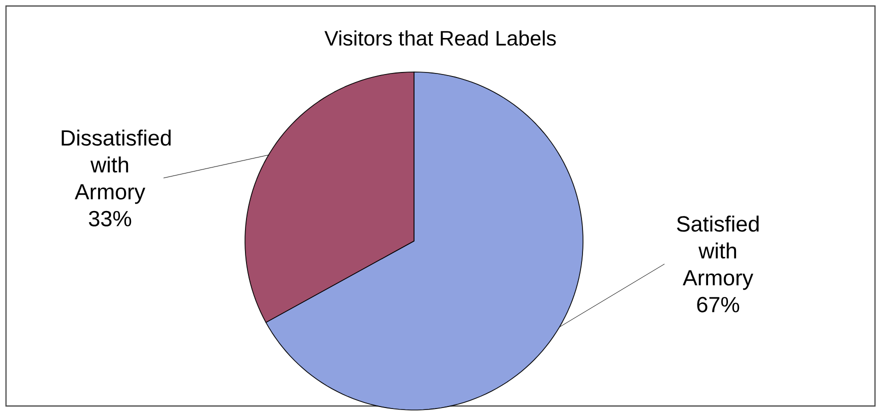 The height and width of the screenshot is (412, 881). Describe the element at coordinates (110, 218) in the screenshot. I see `data-label: 33%` at that location.